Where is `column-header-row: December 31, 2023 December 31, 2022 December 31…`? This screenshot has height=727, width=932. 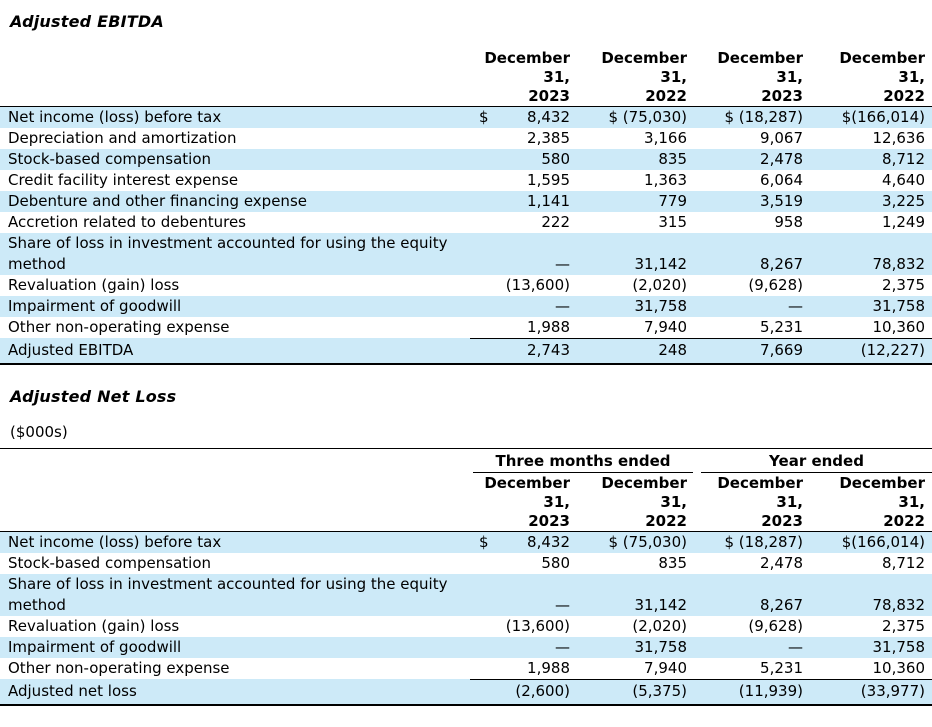 column-header-row: December 31, 2023 December 31, 2022 December 31… is located at coordinates (466, 77).